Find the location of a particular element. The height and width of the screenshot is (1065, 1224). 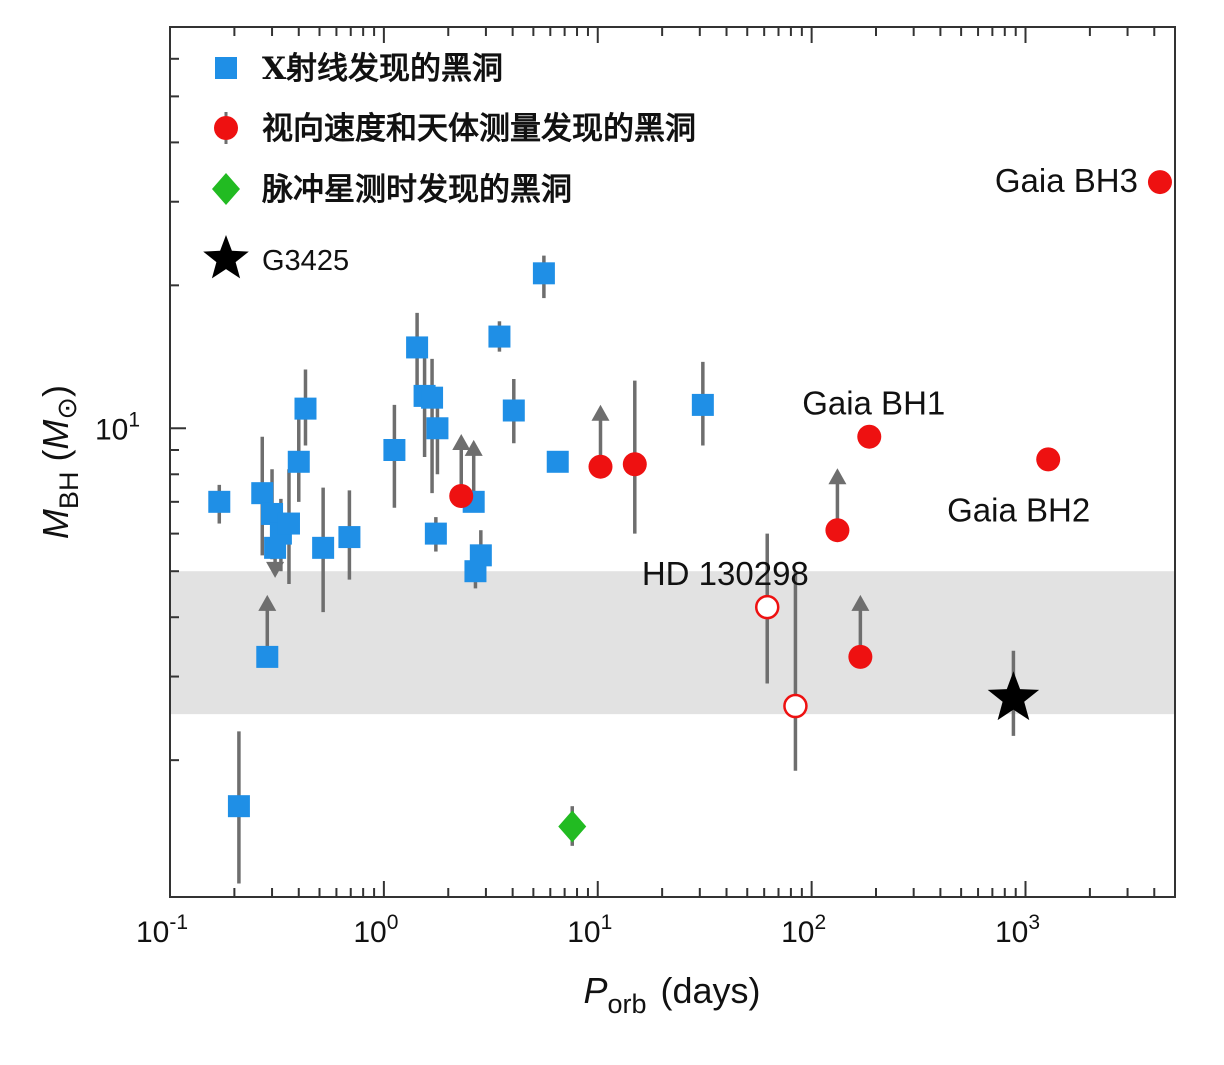

legend-marker-diamond is located at coordinates (226, 189).